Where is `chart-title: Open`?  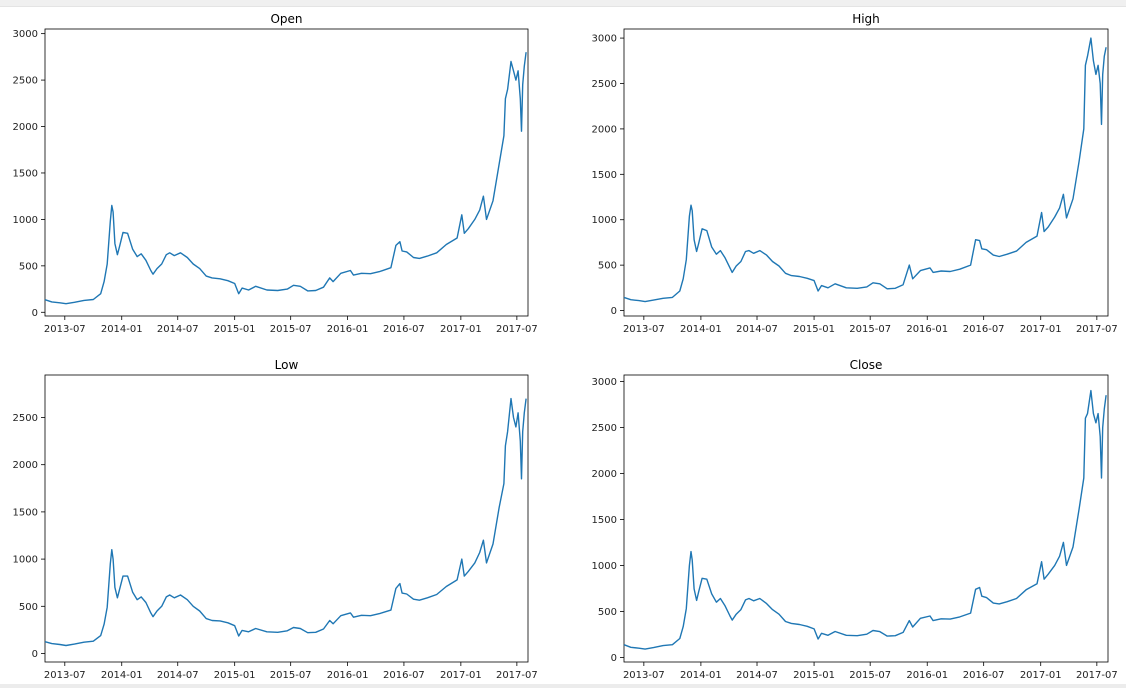
chart-title: Open is located at coordinates (286, 19).